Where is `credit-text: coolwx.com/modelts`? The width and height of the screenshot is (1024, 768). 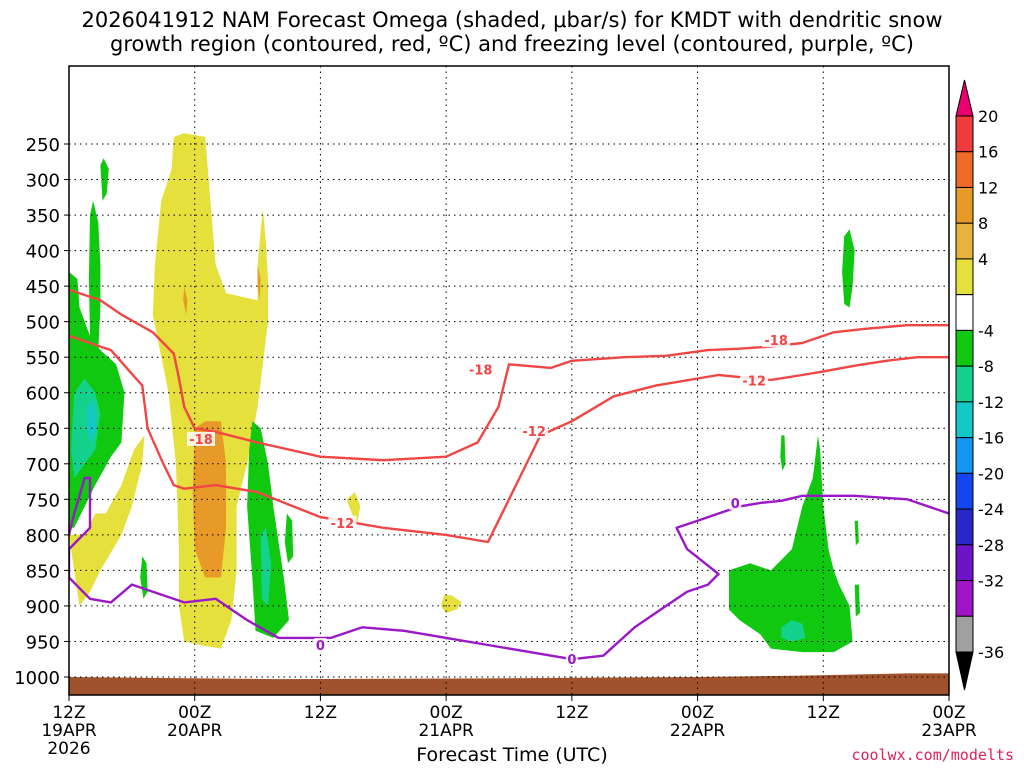 credit-text: coolwx.com/modelts is located at coordinates (932, 755).